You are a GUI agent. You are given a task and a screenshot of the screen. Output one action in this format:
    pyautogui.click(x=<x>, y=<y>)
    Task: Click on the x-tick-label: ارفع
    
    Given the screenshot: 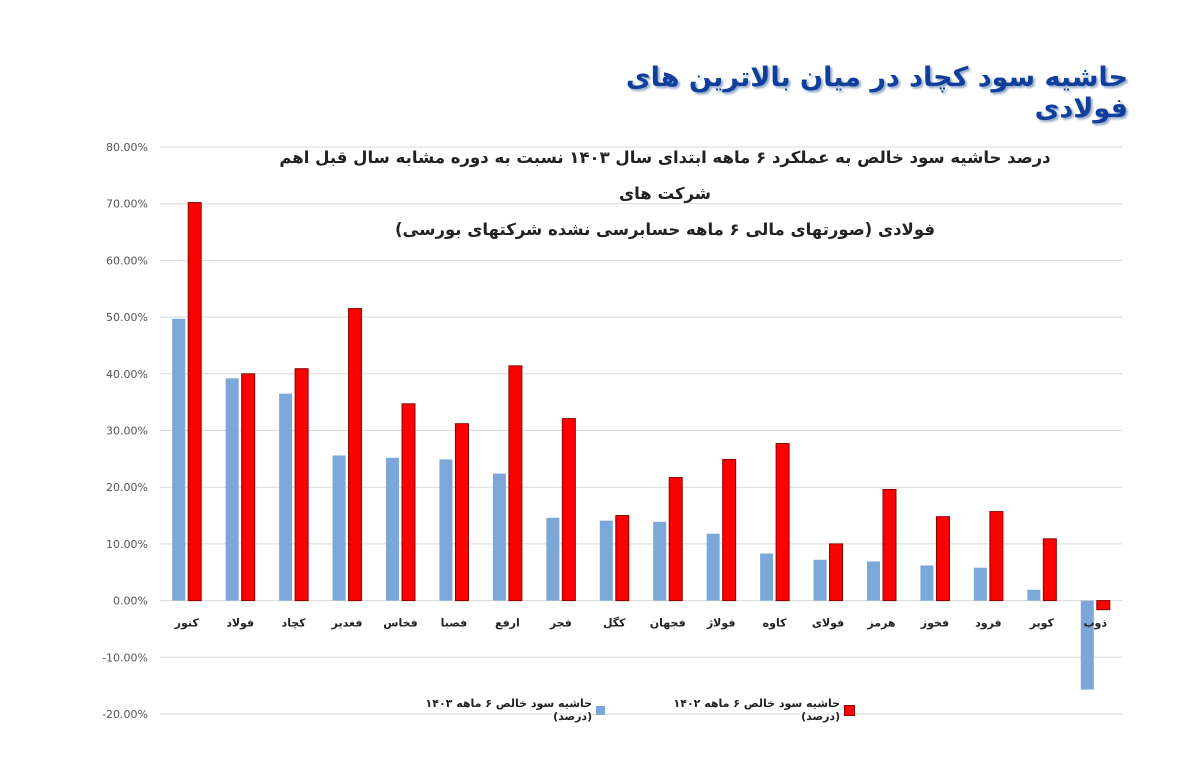 What is the action you would take?
    pyautogui.click(x=507, y=623)
    